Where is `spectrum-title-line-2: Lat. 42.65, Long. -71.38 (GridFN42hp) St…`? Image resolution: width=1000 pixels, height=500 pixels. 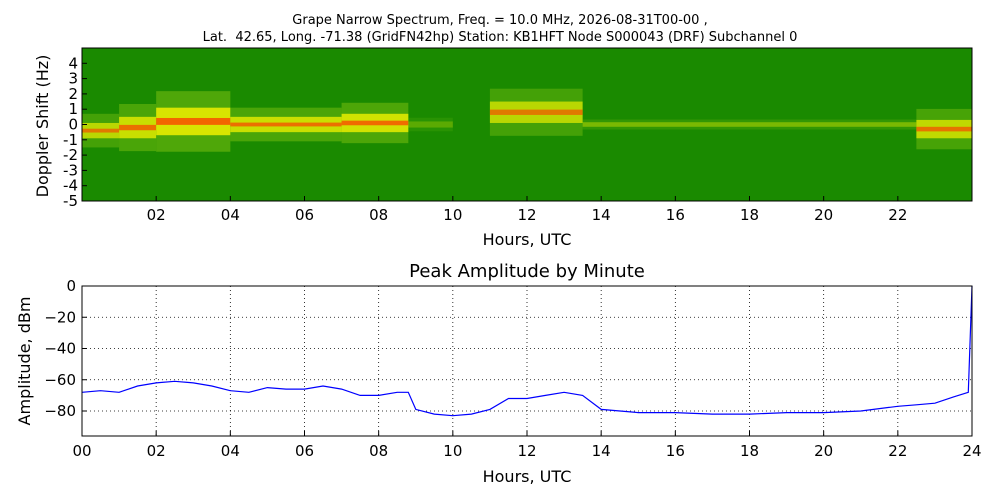 spectrum-title-line-2: Lat. 42.65, Long. -71.38 (GridFN42hp) St… is located at coordinates (500, 37).